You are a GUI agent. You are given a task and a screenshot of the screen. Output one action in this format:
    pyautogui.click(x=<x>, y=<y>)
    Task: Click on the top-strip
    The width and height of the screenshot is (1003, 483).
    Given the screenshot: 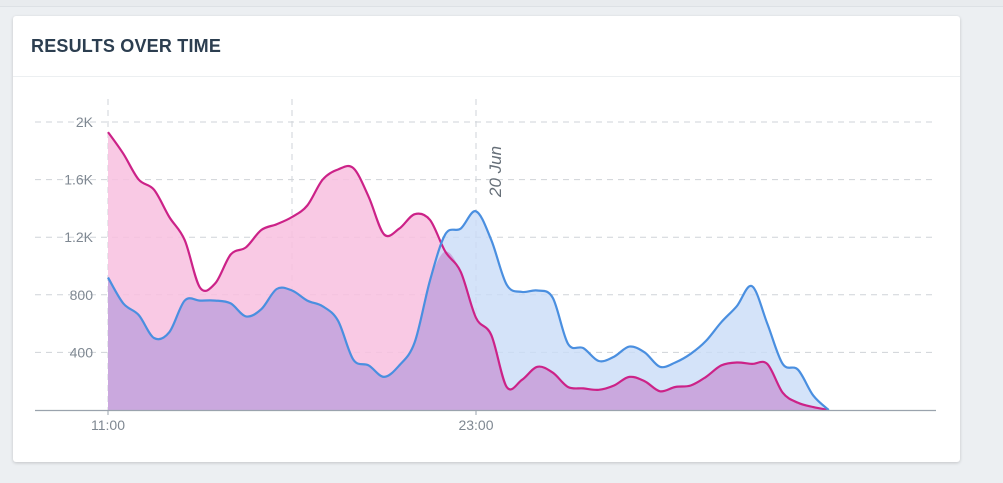 What is the action you would take?
    pyautogui.click(x=501, y=3)
    